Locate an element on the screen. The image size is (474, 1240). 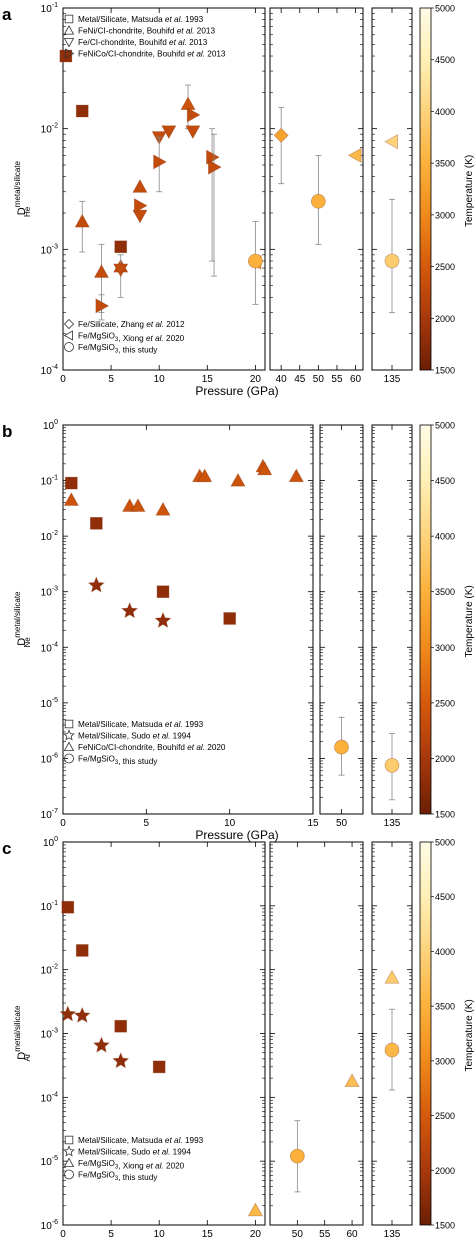
x-tick-label: 45 is located at coordinates (300, 379).